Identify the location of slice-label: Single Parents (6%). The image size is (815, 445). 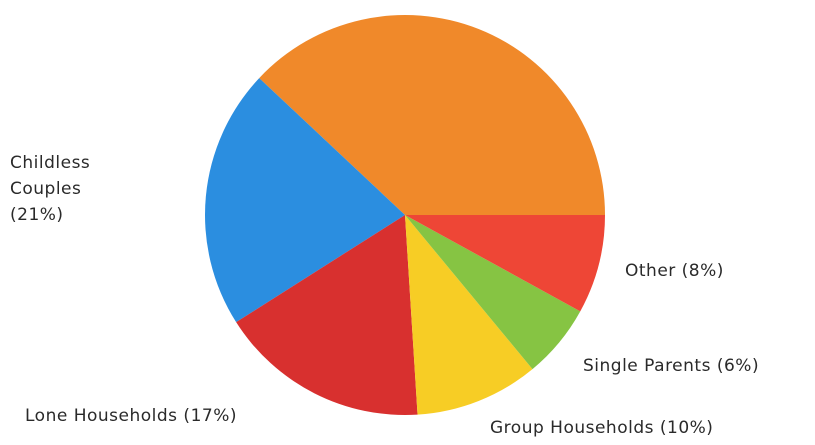
(671, 366).